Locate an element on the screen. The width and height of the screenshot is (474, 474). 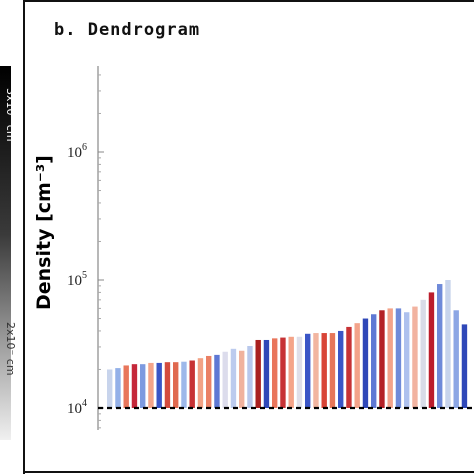
panel-title: b. Dendrogram is located at coordinates (127, 30).